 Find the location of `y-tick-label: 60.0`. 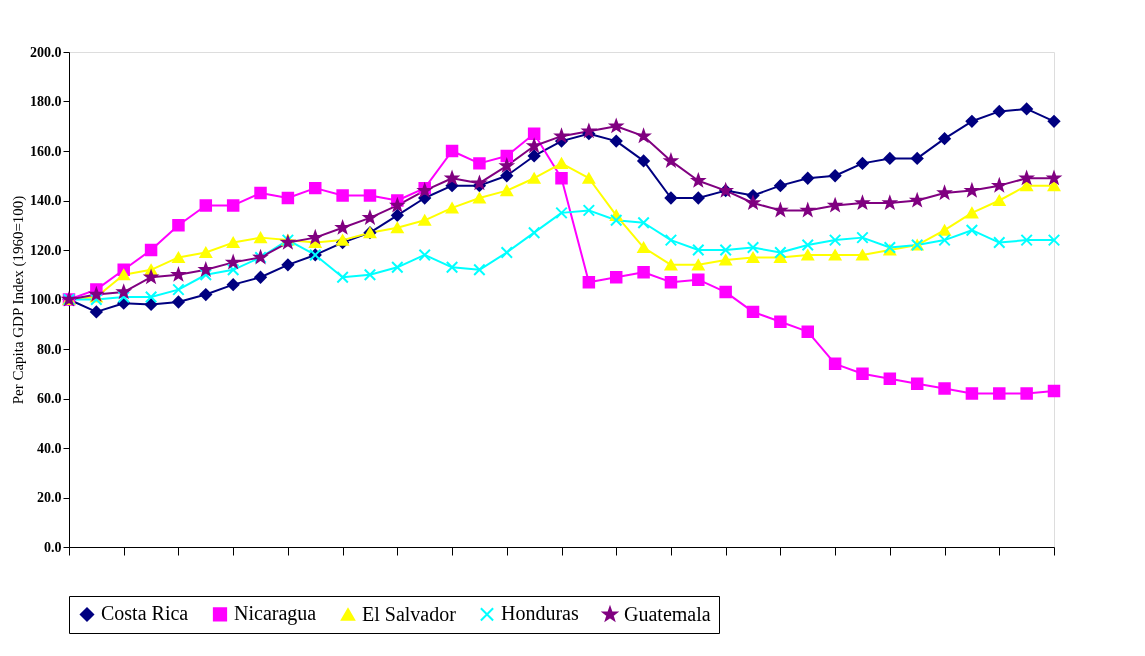

y-tick-label: 60.0 is located at coordinates (49, 398).